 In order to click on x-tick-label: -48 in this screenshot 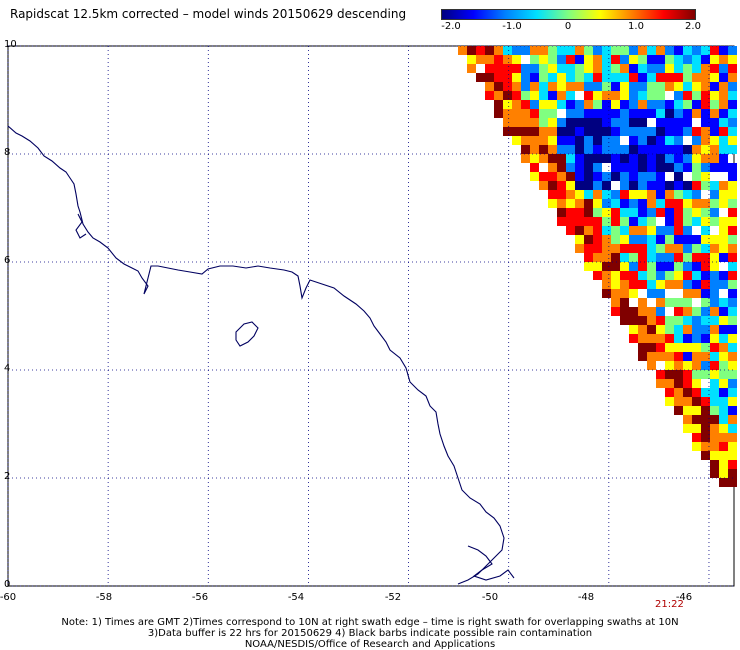, I will do `click(586, 597)`.